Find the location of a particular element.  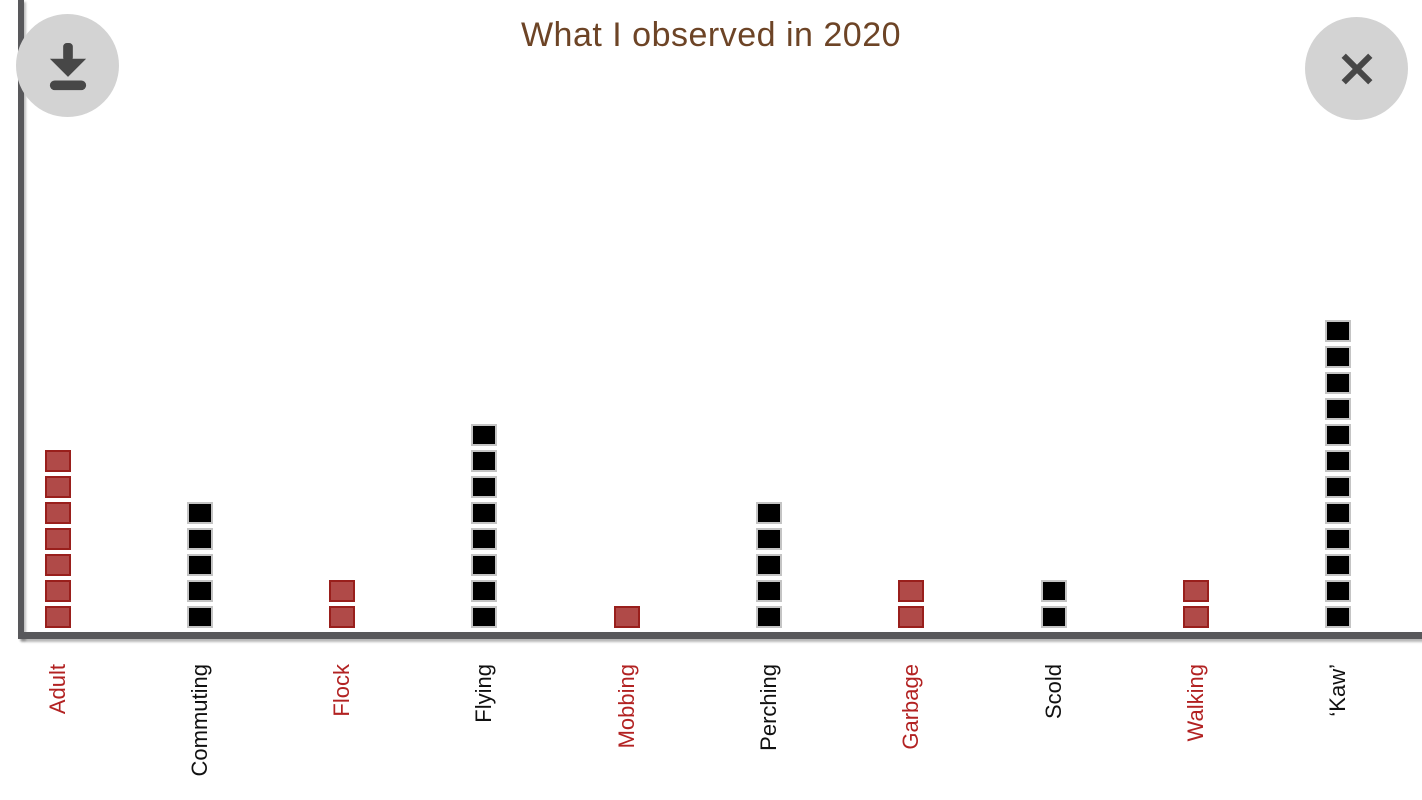

x-axis-line is located at coordinates (720, 635).